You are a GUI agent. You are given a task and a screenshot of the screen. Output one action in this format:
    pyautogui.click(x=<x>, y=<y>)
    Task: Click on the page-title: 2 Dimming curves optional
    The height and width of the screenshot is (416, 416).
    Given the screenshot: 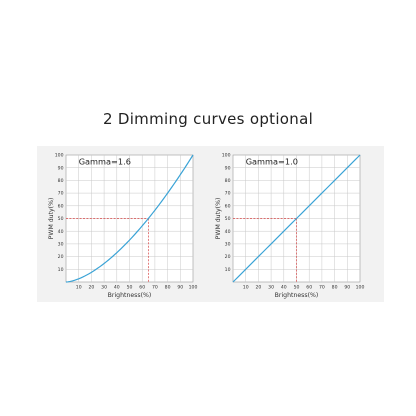 What is the action you would take?
    pyautogui.click(x=208, y=119)
    